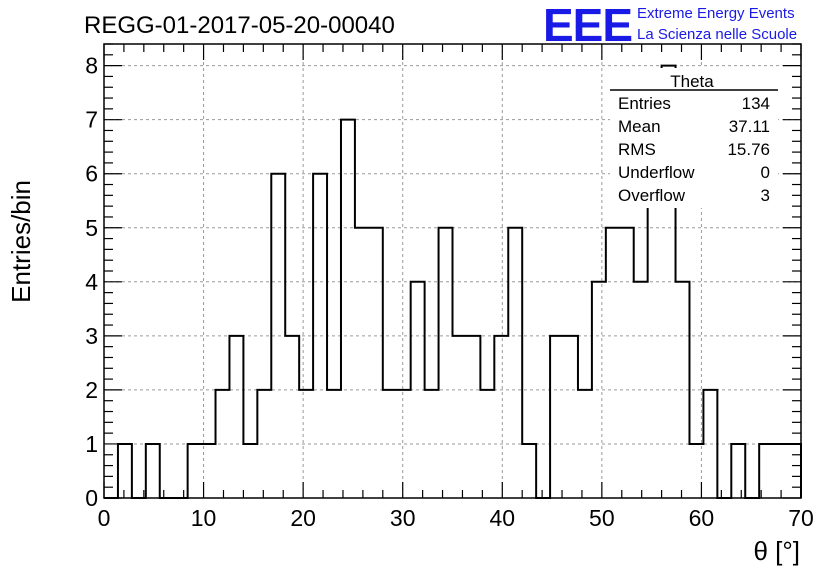 The height and width of the screenshot is (572, 836). Describe the element at coordinates (656, 172) in the screenshot. I see `stats-label-underflow: Underflow` at that location.